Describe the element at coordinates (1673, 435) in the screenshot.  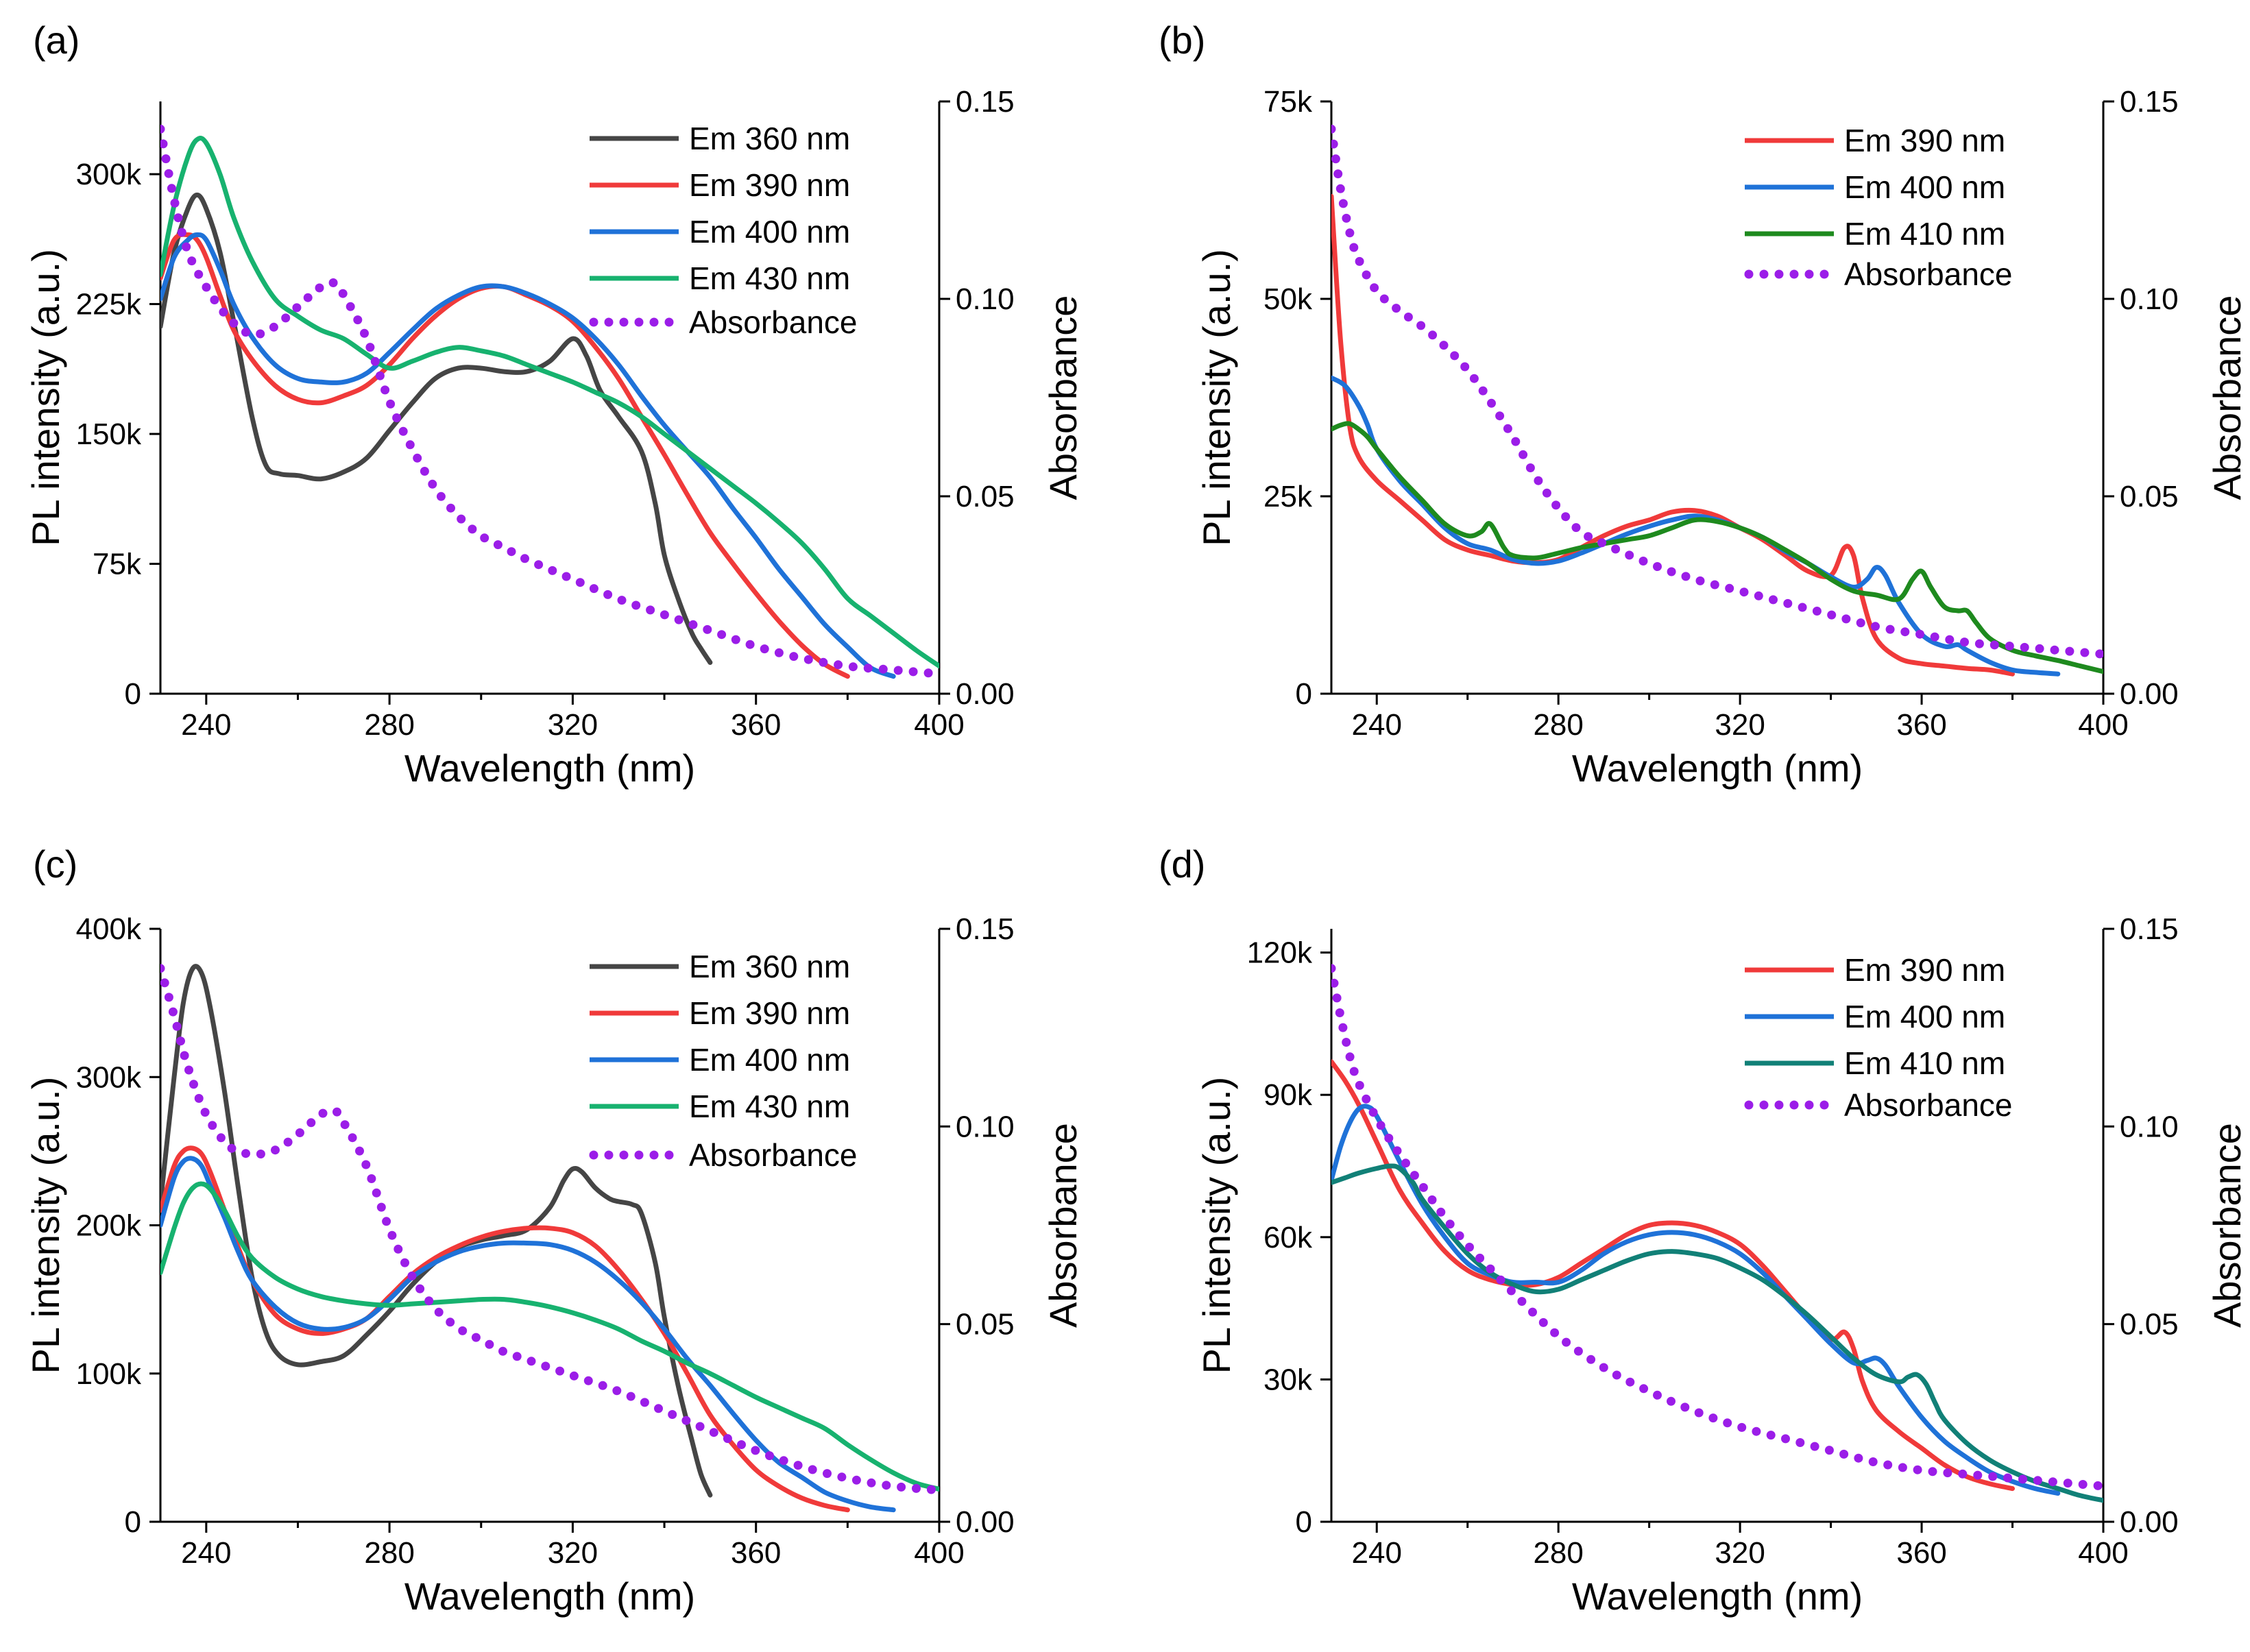
I see `series-em-390-nm` at that location.